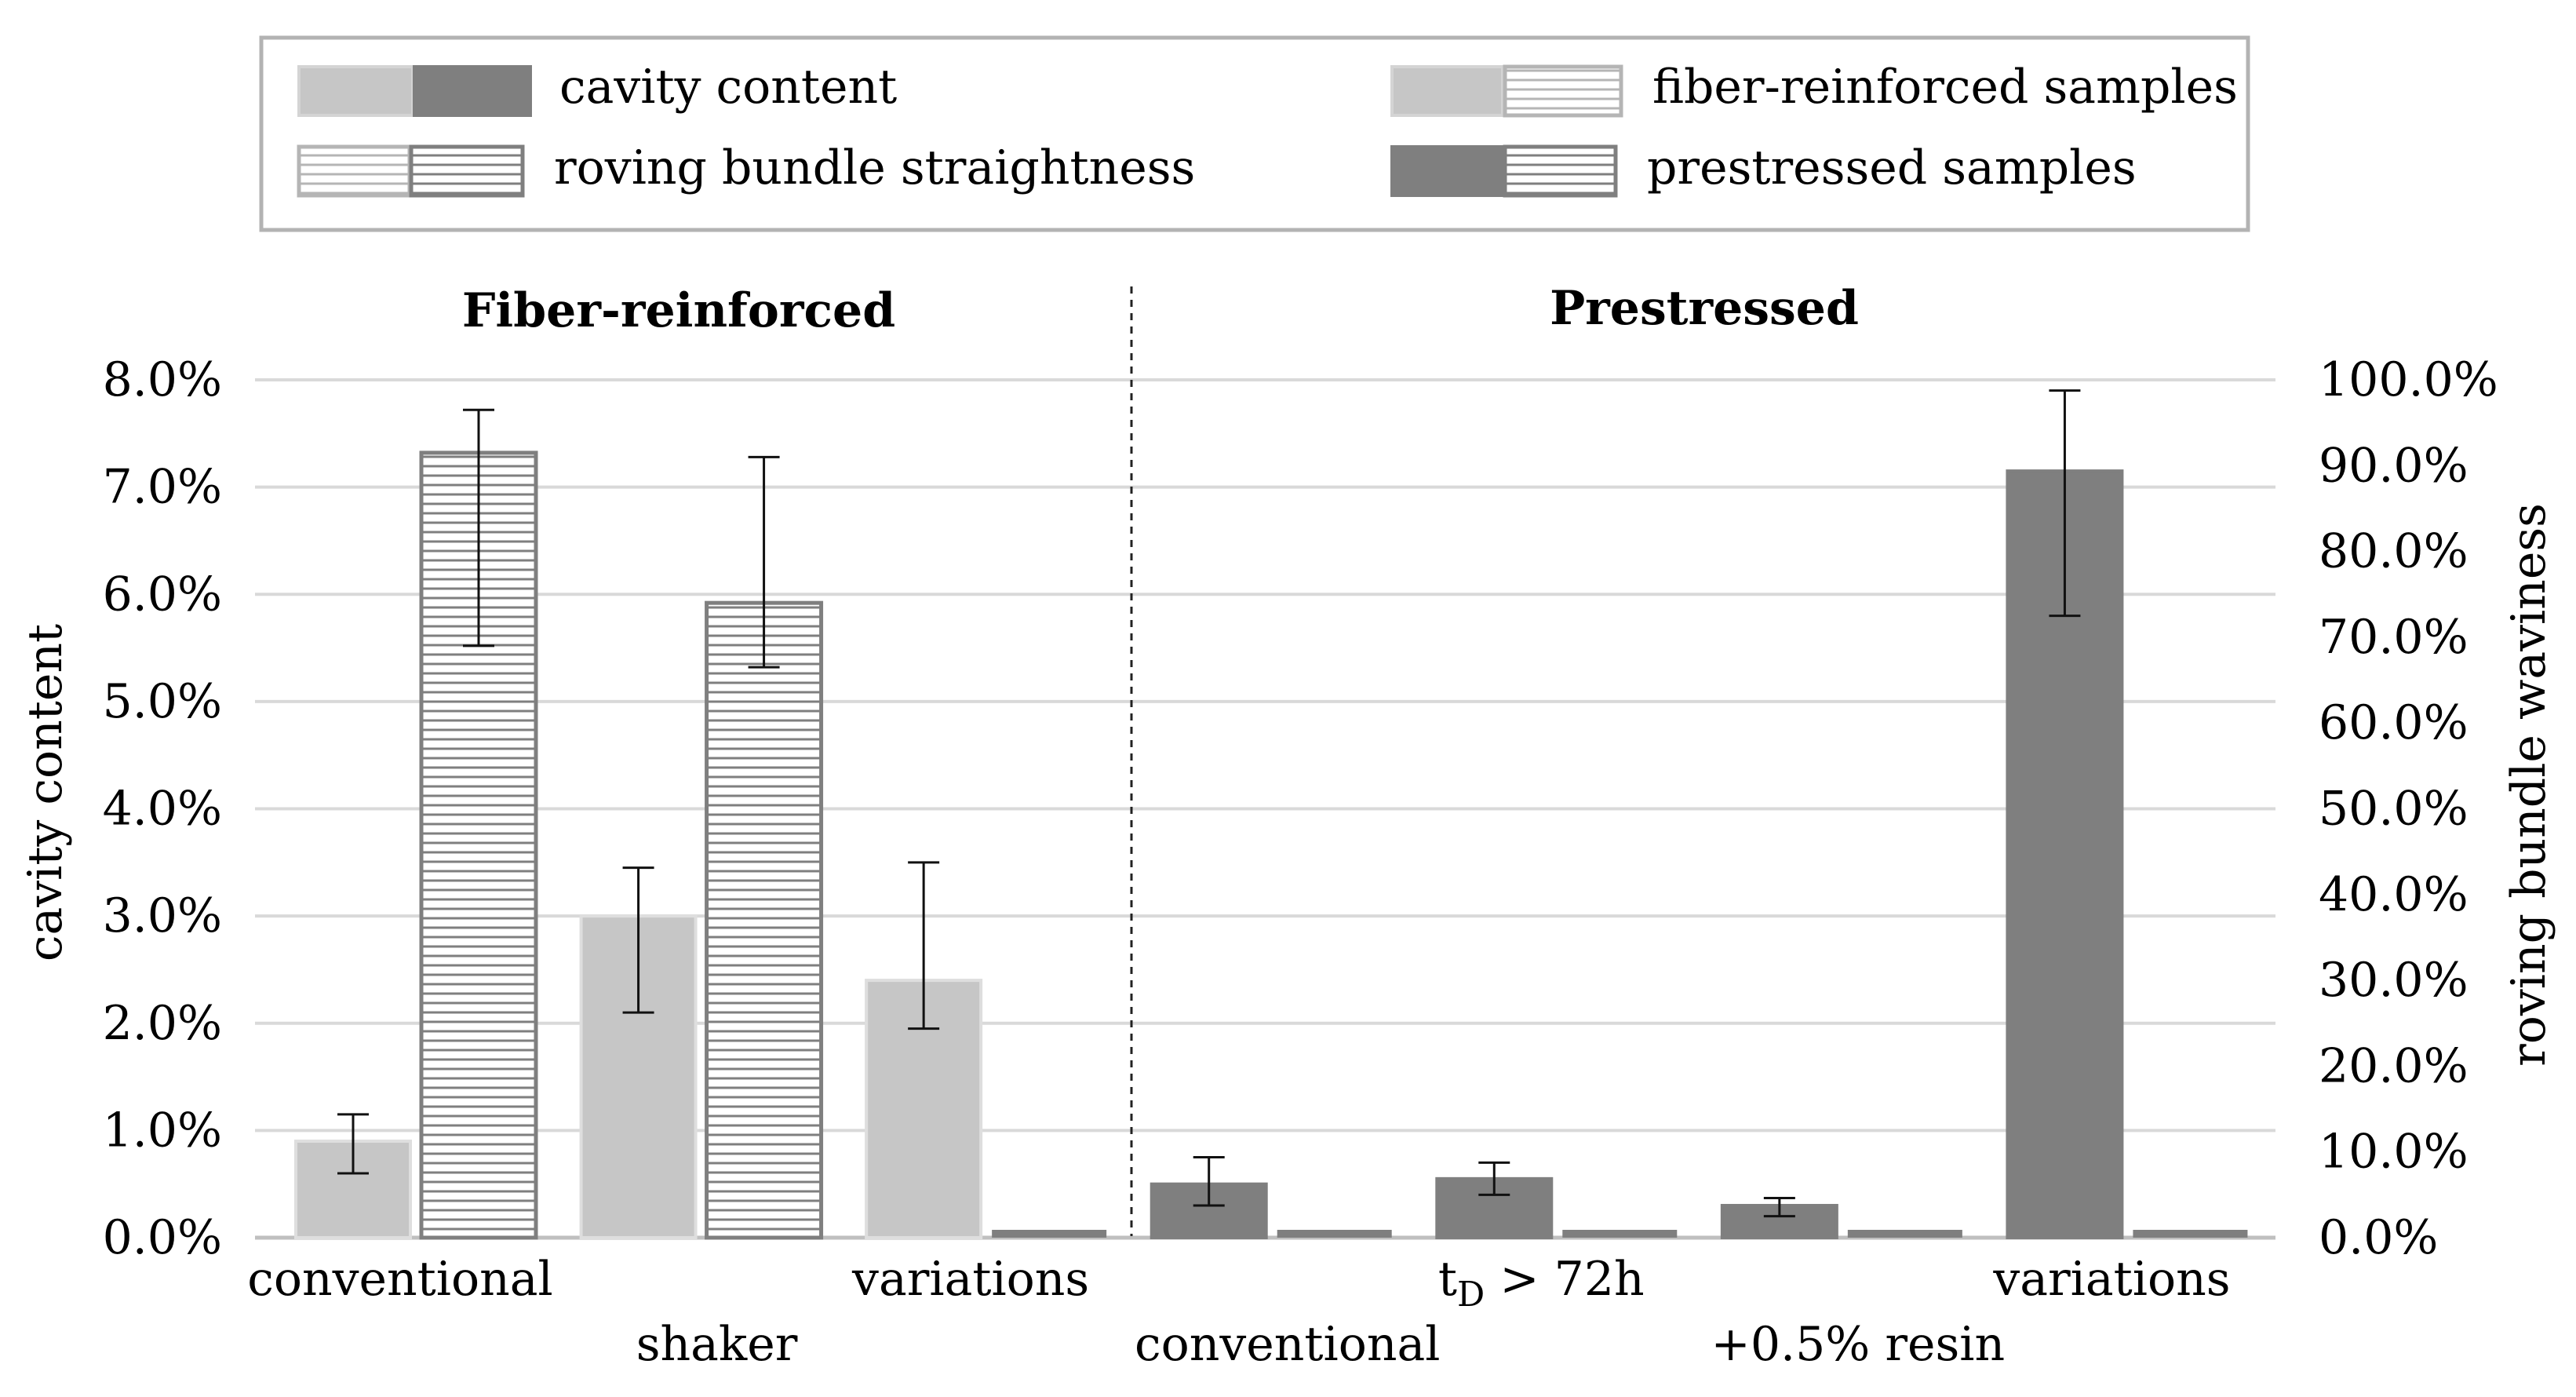 The width and height of the screenshot is (2576, 1397). I want to click on legend-label-fiber: fiber-reinforced samples, so click(1945, 87).